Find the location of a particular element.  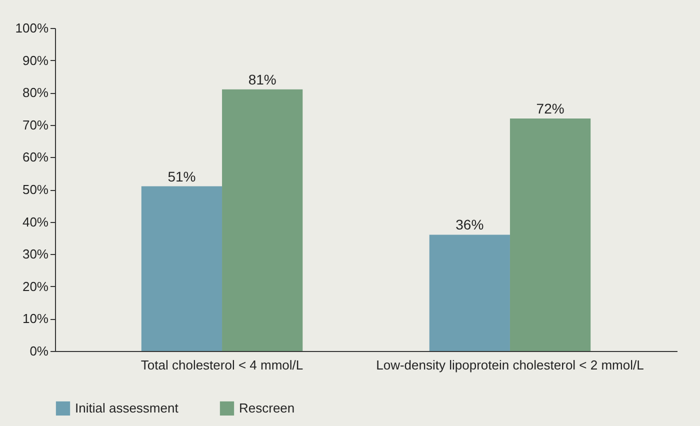

data-label: 51% is located at coordinates (182, 176).